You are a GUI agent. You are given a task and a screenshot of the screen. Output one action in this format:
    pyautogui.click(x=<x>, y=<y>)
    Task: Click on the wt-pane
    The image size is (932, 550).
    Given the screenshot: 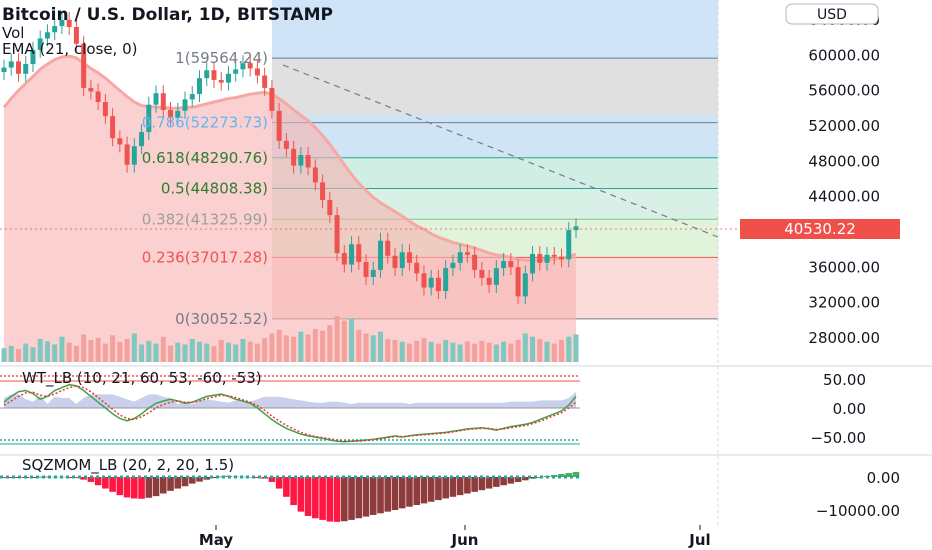 What is the action you would take?
    pyautogui.click(x=290, y=410)
    